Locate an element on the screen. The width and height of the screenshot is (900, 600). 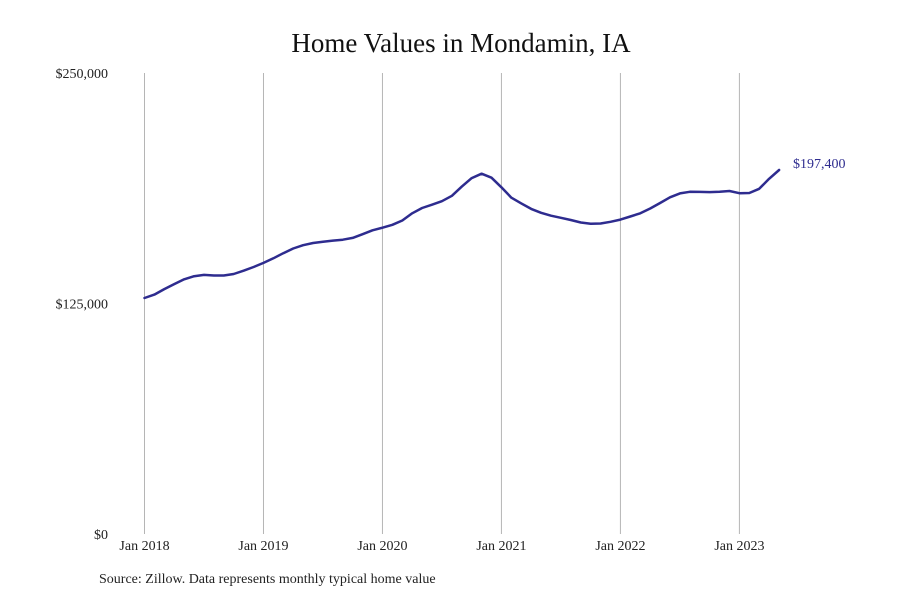
y-axis-ticks: $0 $125,000 $250,000 is located at coordinates (82, 305).